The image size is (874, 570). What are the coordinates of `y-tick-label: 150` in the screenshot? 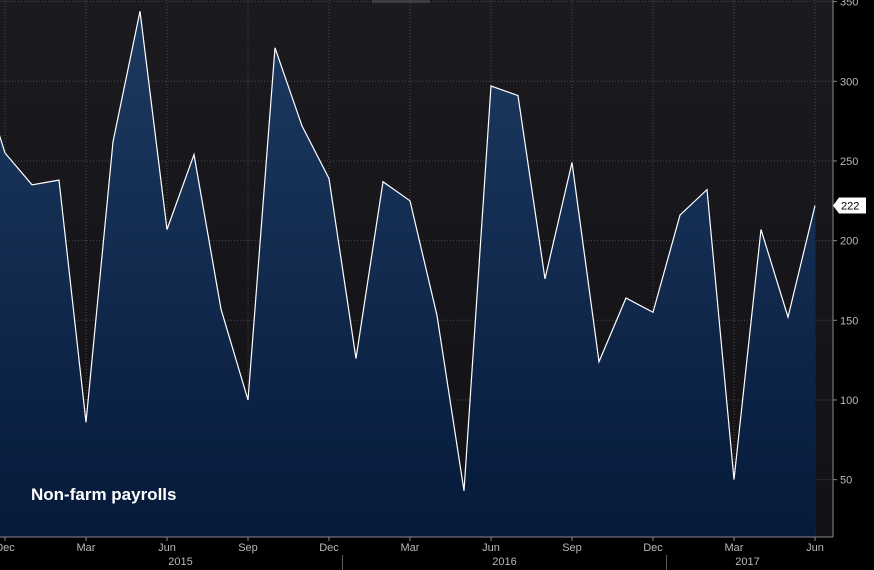 It's located at (849, 321).